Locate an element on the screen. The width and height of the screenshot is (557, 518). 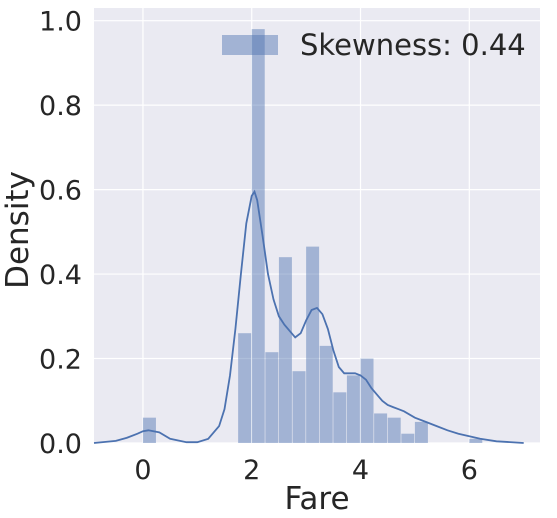
x-tick-label: 2 is located at coordinates (251, 470).